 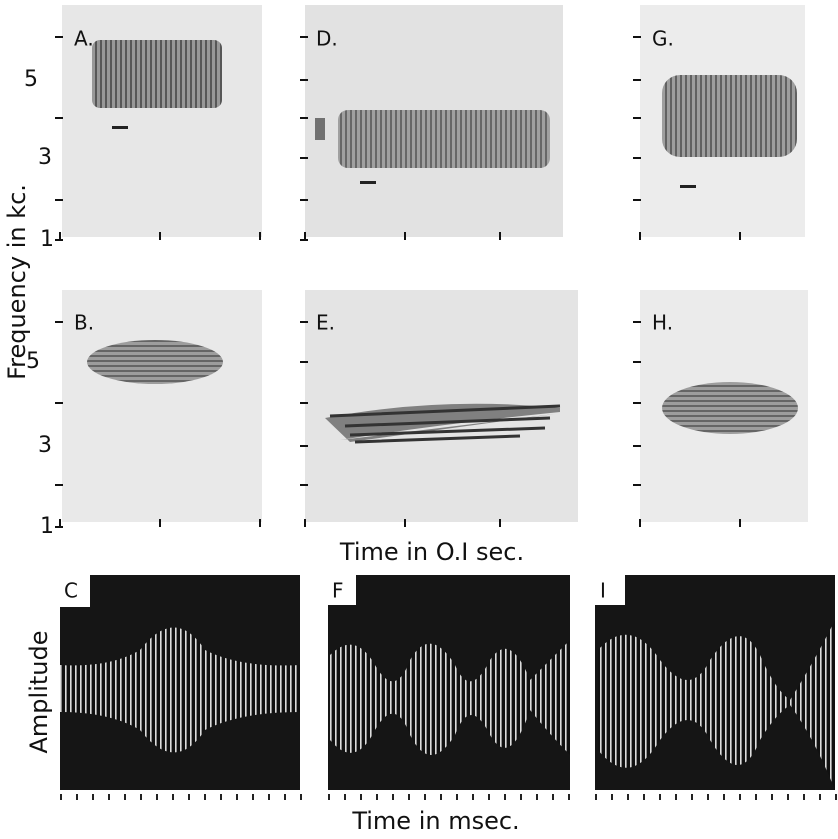 What do you see at coordinates (84, 323) in the screenshot?
I see `panel-label: B.` at bounding box center [84, 323].